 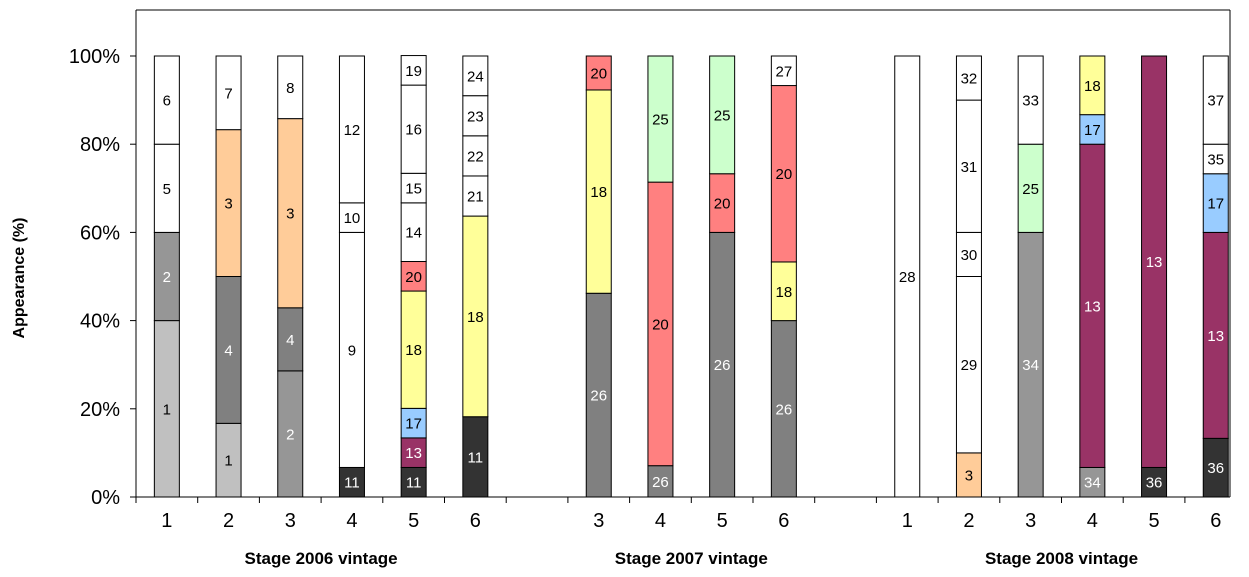 I want to click on y-tick-label: 40%, so click(x=100, y=322).